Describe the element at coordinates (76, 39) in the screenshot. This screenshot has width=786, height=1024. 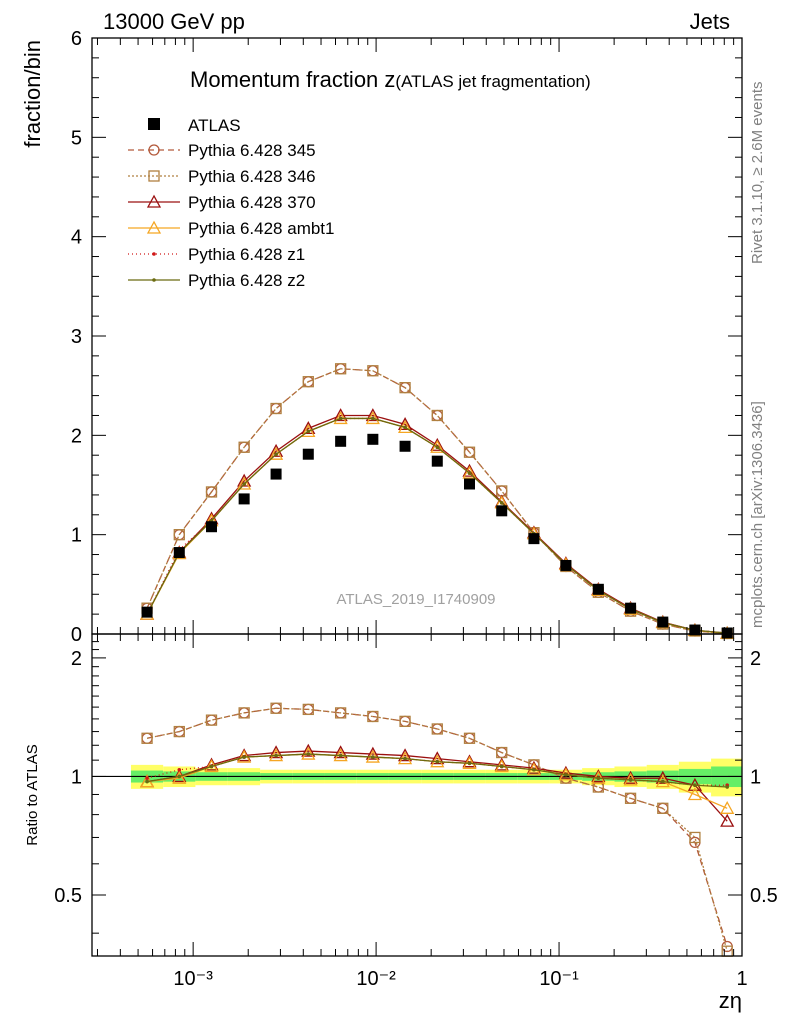
I see `y-tick-label: 6` at that location.